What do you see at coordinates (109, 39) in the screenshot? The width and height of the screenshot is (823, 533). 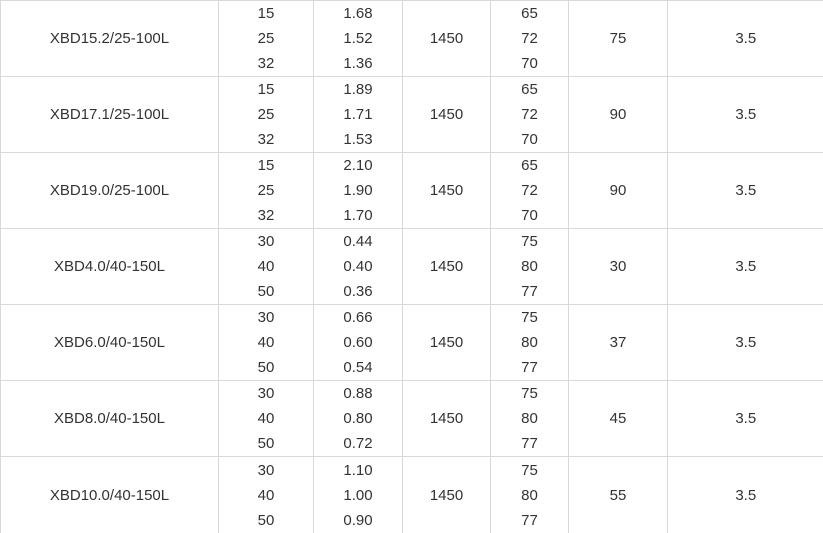 I see `model-cell: XBD15.2/25-100L` at bounding box center [109, 39].